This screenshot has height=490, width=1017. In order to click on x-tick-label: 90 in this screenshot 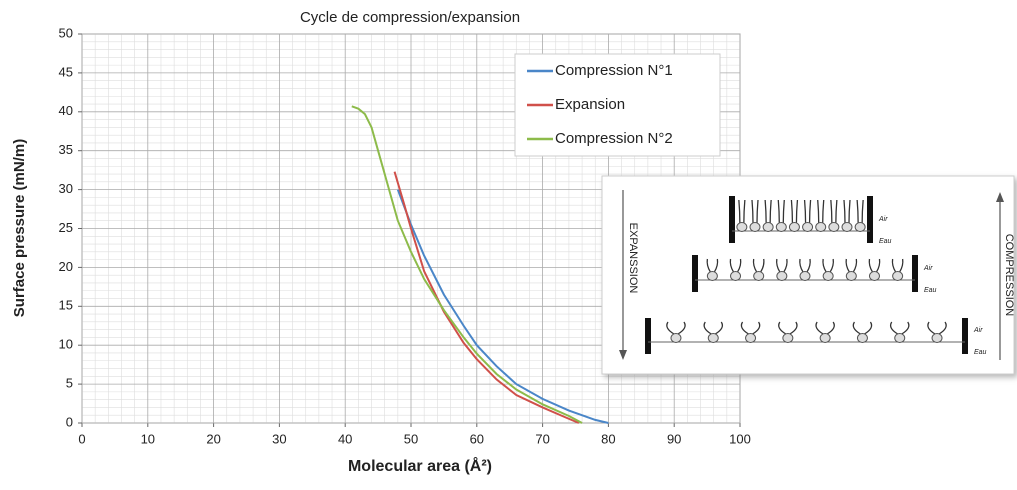, I will do `click(674, 438)`.